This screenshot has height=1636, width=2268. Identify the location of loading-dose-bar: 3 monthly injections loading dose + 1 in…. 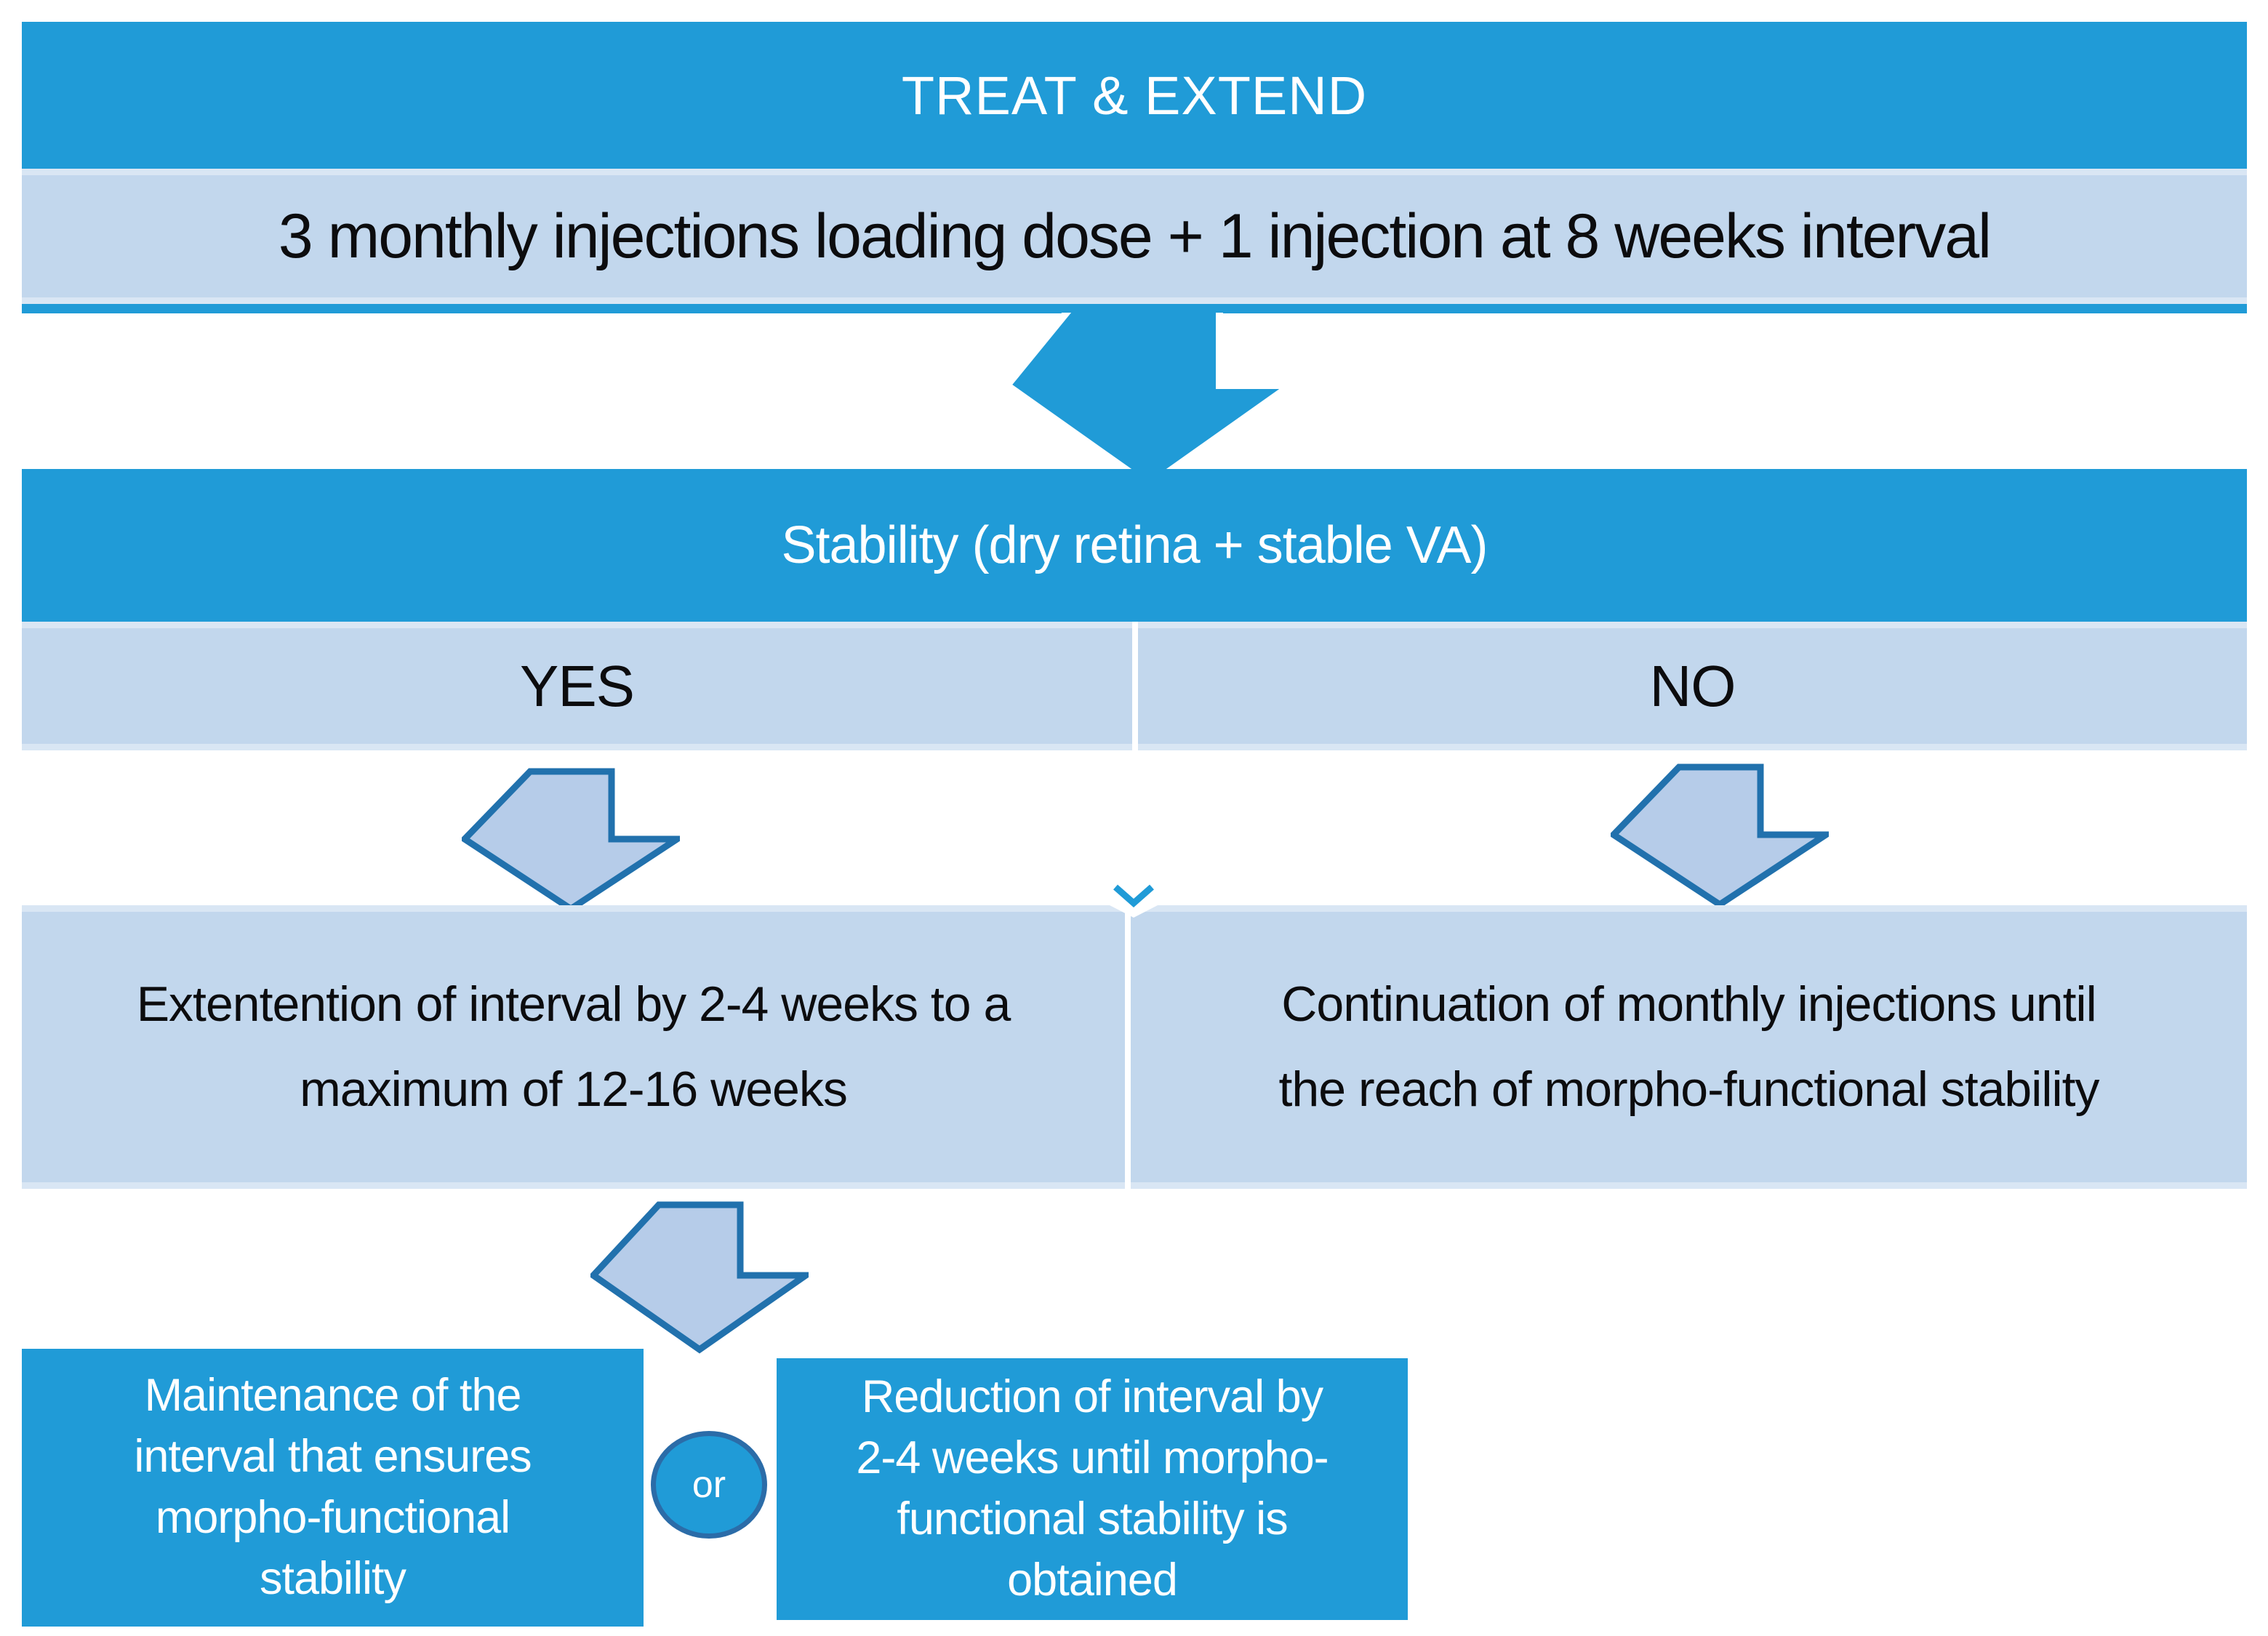
(1134, 236).